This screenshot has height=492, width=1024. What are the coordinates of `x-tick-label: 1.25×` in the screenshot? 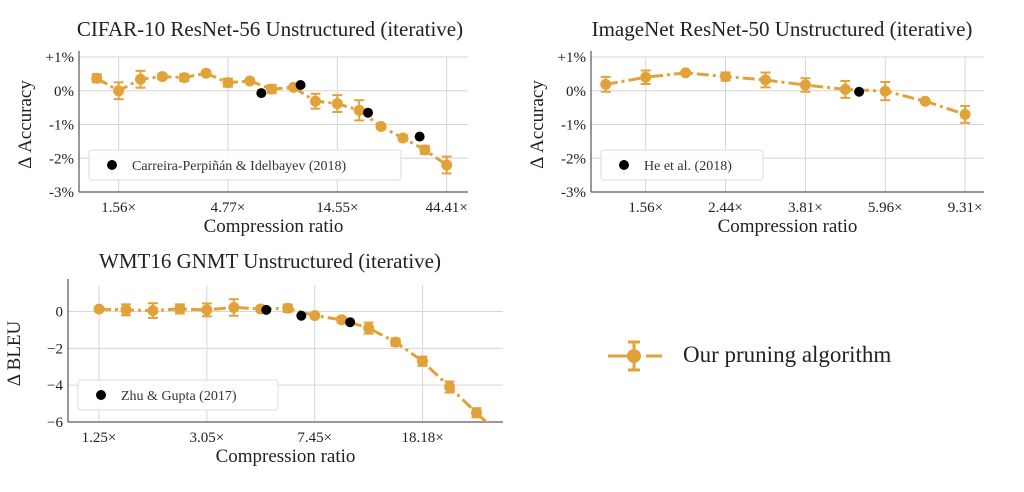 It's located at (99, 438).